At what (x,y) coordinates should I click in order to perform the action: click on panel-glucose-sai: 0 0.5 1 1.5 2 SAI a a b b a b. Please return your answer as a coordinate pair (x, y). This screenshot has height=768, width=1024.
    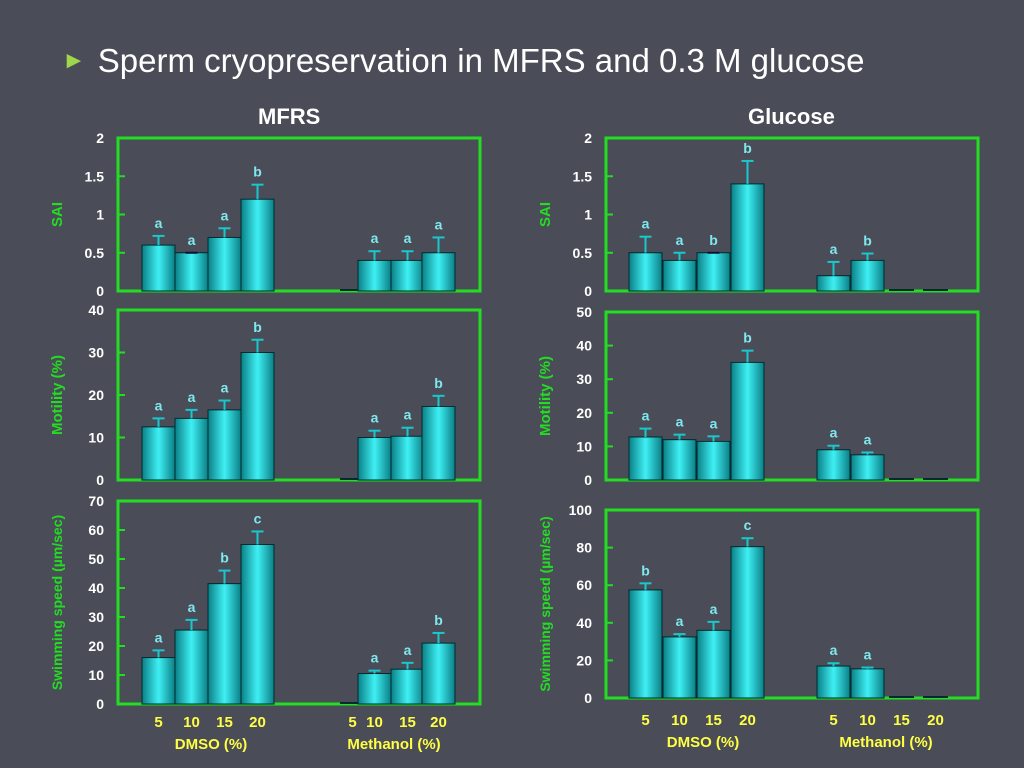
    Looking at the image, I should click on (758, 214).